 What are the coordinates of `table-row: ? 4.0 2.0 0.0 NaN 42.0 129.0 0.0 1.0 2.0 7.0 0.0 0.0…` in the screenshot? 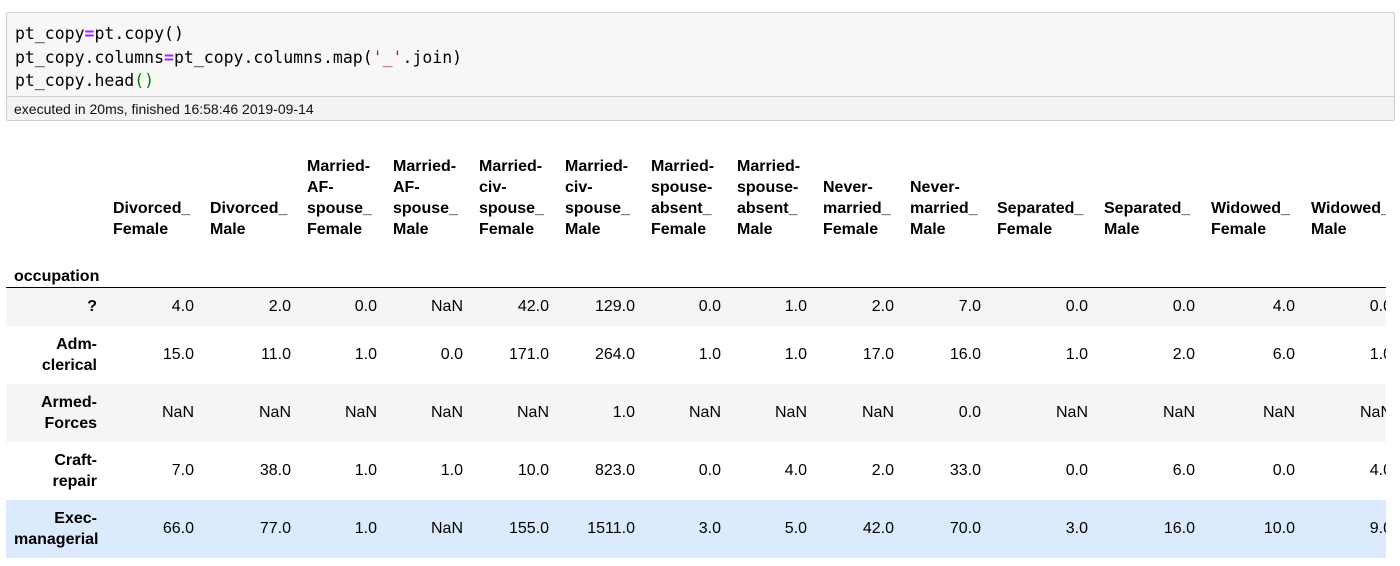 It's located at (696, 306).